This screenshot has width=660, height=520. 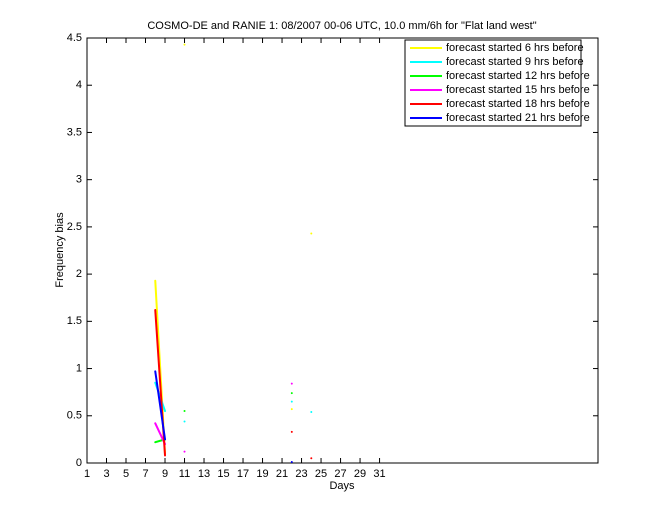 What do you see at coordinates (223, 417) in the screenshot?
I see `series-line` at bounding box center [223, 417].